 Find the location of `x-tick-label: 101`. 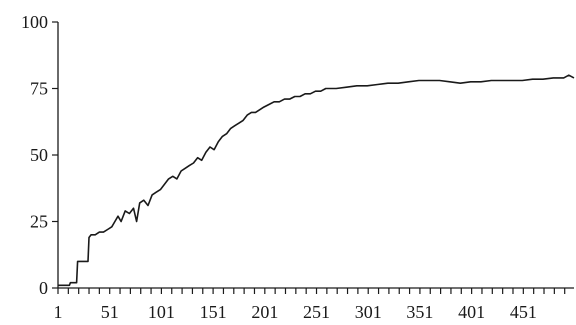

x-tick-label: 101 is located at coordinates (161, 312).